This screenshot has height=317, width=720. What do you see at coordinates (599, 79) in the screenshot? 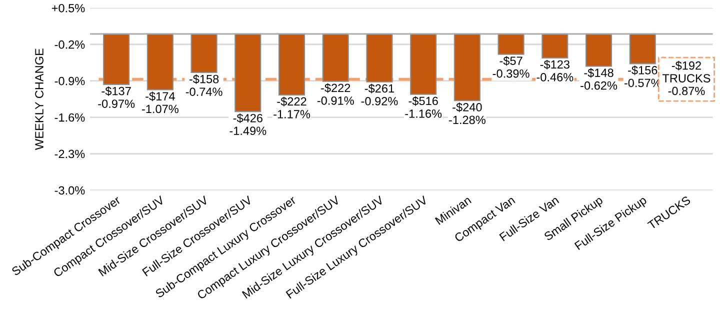
I see `data-label: -$148 -0.62%` at bounding box center [599, 79].